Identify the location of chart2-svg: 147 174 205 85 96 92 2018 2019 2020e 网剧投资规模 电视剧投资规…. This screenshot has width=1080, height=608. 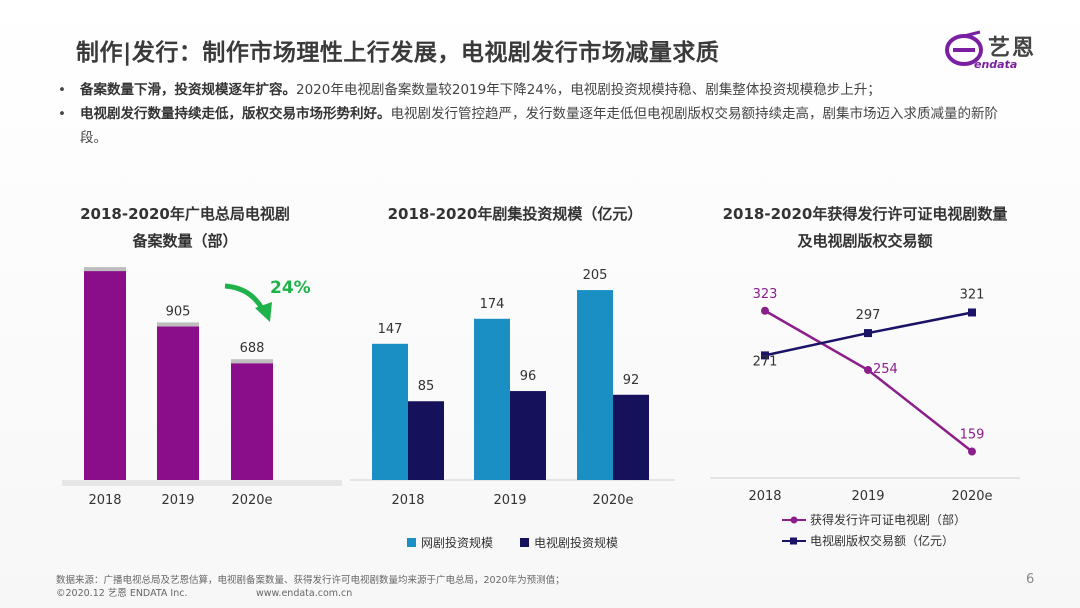
(512, 409).